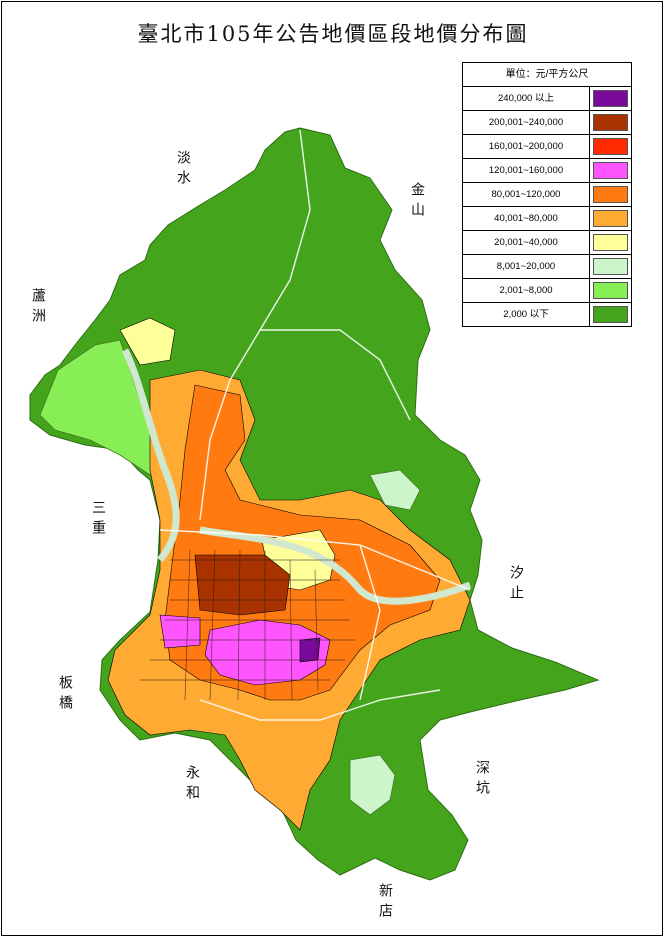 Image resolution: width=666 pixels, height=939 pixels. I want to click on place-label-luzhou: 蘆洲, so click(38, 308).